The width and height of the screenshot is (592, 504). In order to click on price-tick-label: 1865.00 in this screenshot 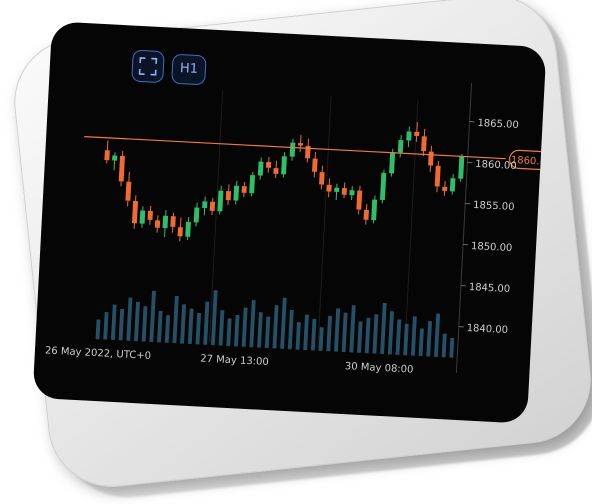, I will do `click(498, 124)`.